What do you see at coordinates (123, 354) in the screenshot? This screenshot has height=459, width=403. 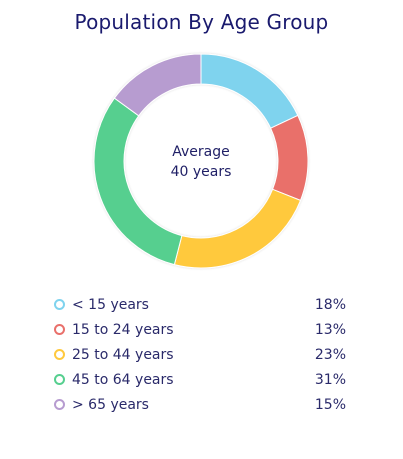 I see `legend-label: 25 to 44 years` at bounding box center [123, 354].